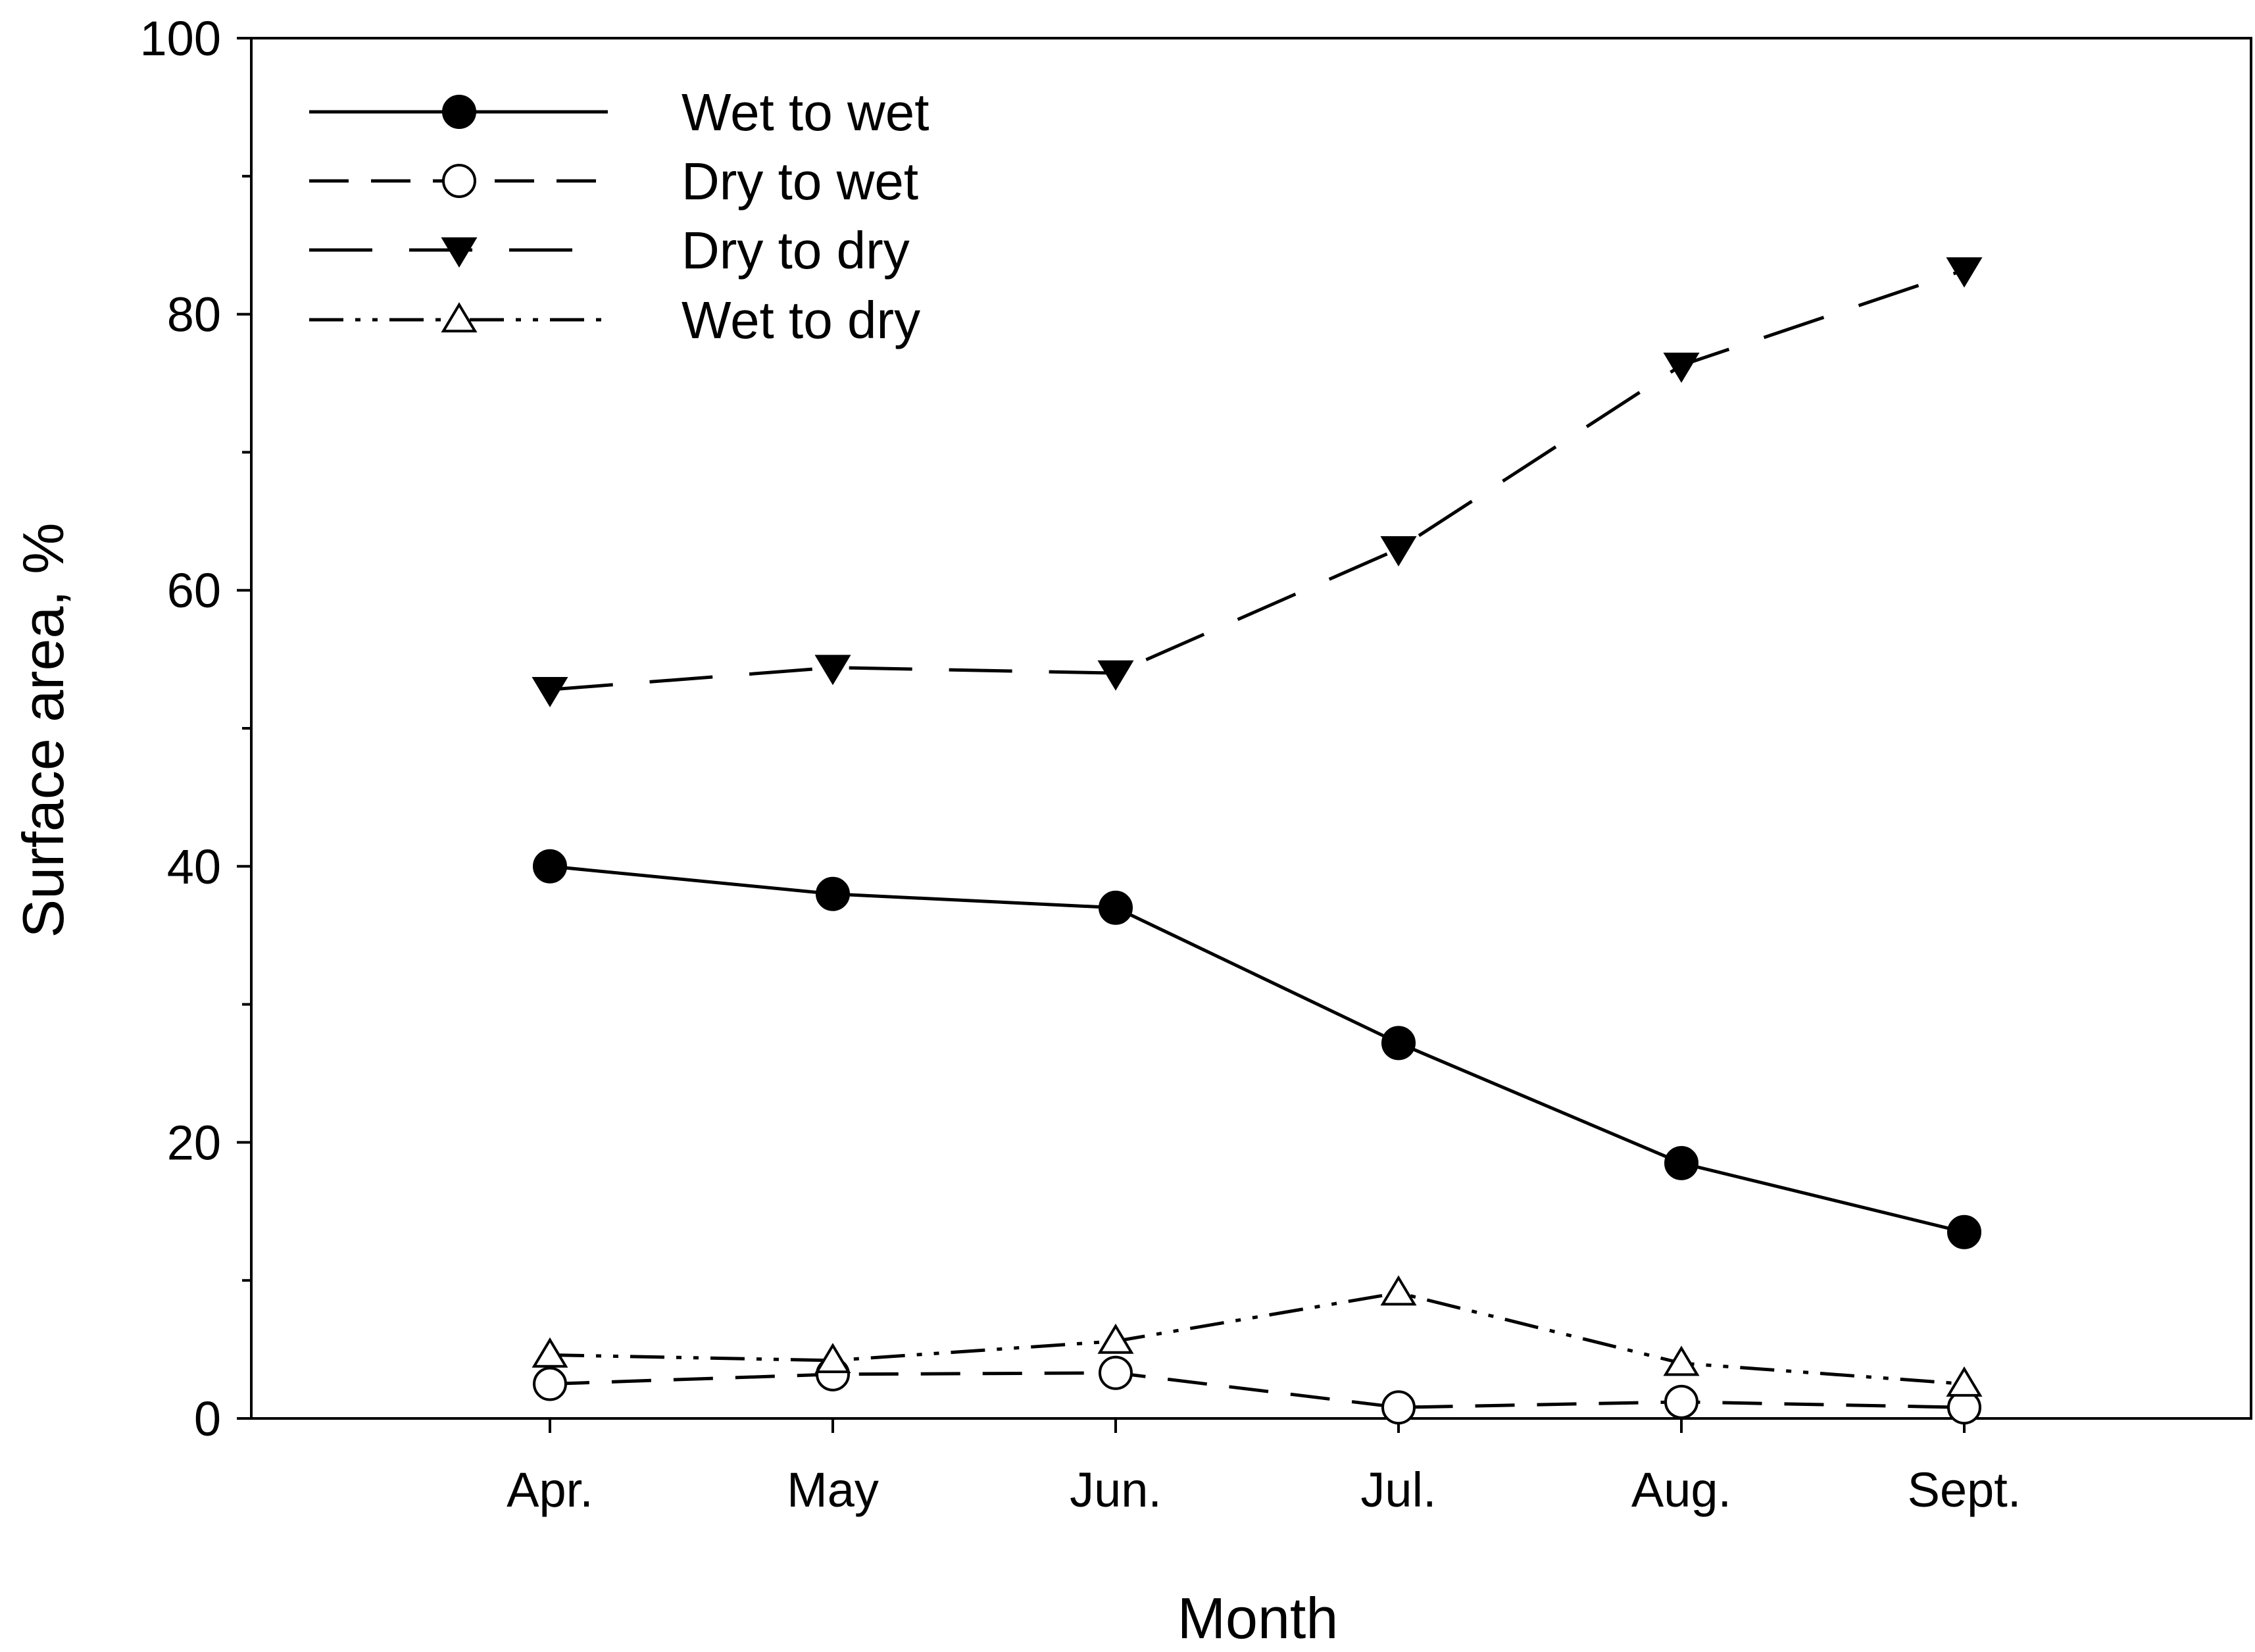 The image size is (2255, 1652). I want to click on series-wet-to-dry, so click(1257, 1336).